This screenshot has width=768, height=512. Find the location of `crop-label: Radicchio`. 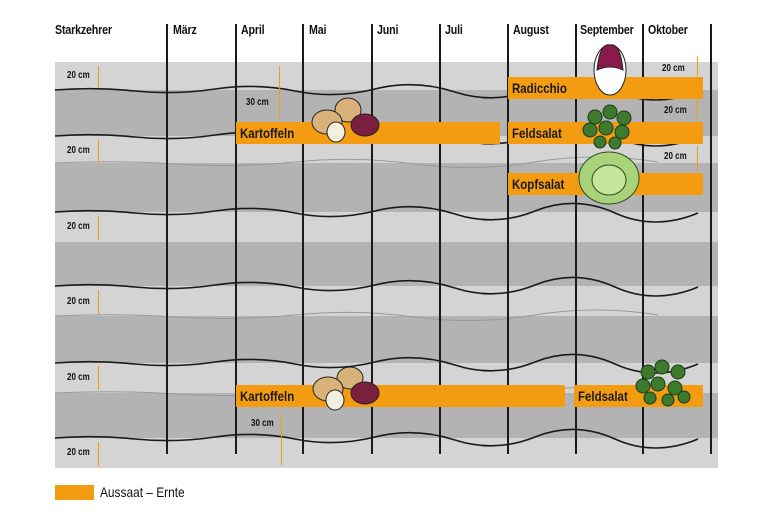

crop-label: Radicchio is located at coordinates (539, 88).